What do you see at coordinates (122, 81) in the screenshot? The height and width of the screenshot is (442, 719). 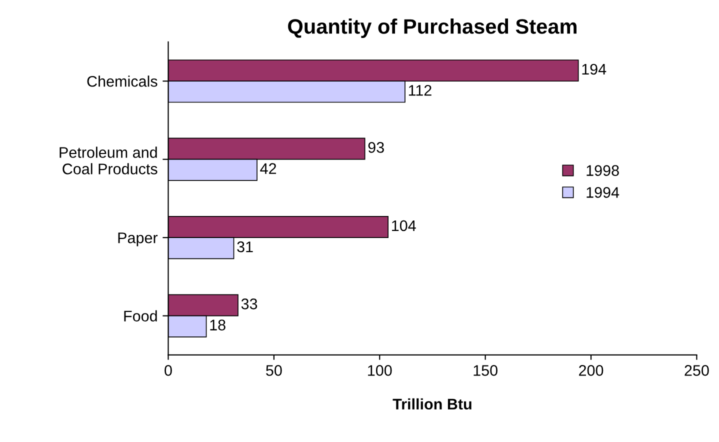 I see `y-tick-label: Chemicals` at bounding box center [122, 81].